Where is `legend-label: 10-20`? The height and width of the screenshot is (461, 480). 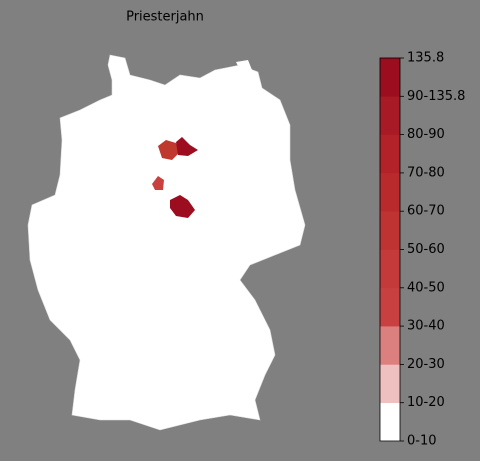
legend-label: 10-20 is located at coordinates (426, 402).